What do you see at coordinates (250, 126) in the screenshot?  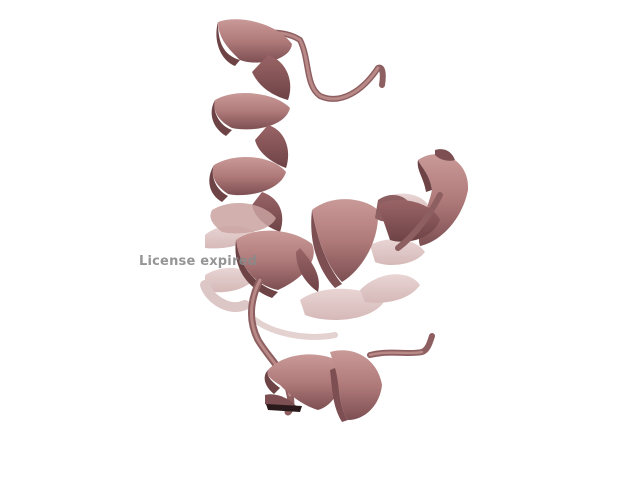 I see `helix-left` at bounding box center [250, 126].